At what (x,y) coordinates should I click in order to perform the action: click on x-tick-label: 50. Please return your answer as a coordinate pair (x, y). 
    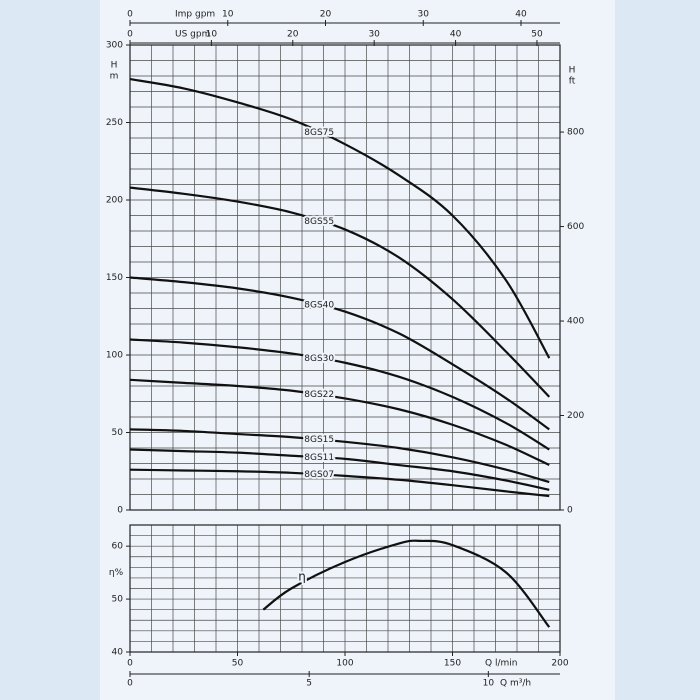
    Looking at the image, I should click on (238, 664).